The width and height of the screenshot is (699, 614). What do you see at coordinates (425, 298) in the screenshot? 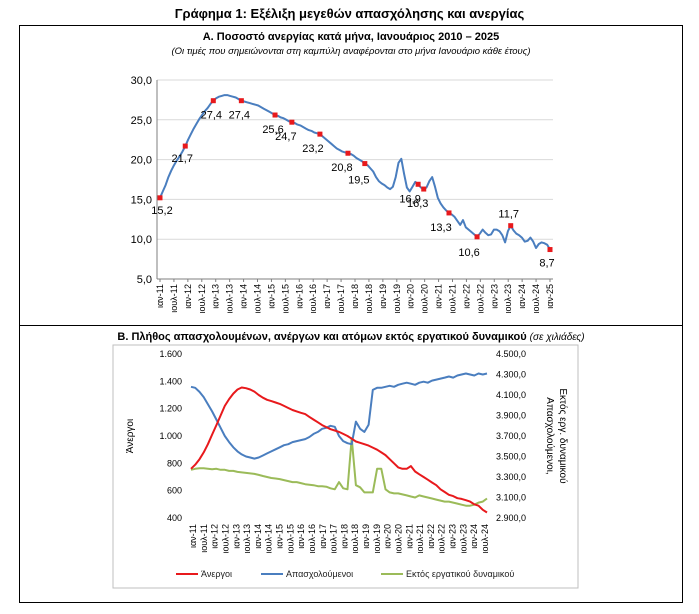
I see `x-tick-label: ιουλ-20` at bounding box center [425, 298].